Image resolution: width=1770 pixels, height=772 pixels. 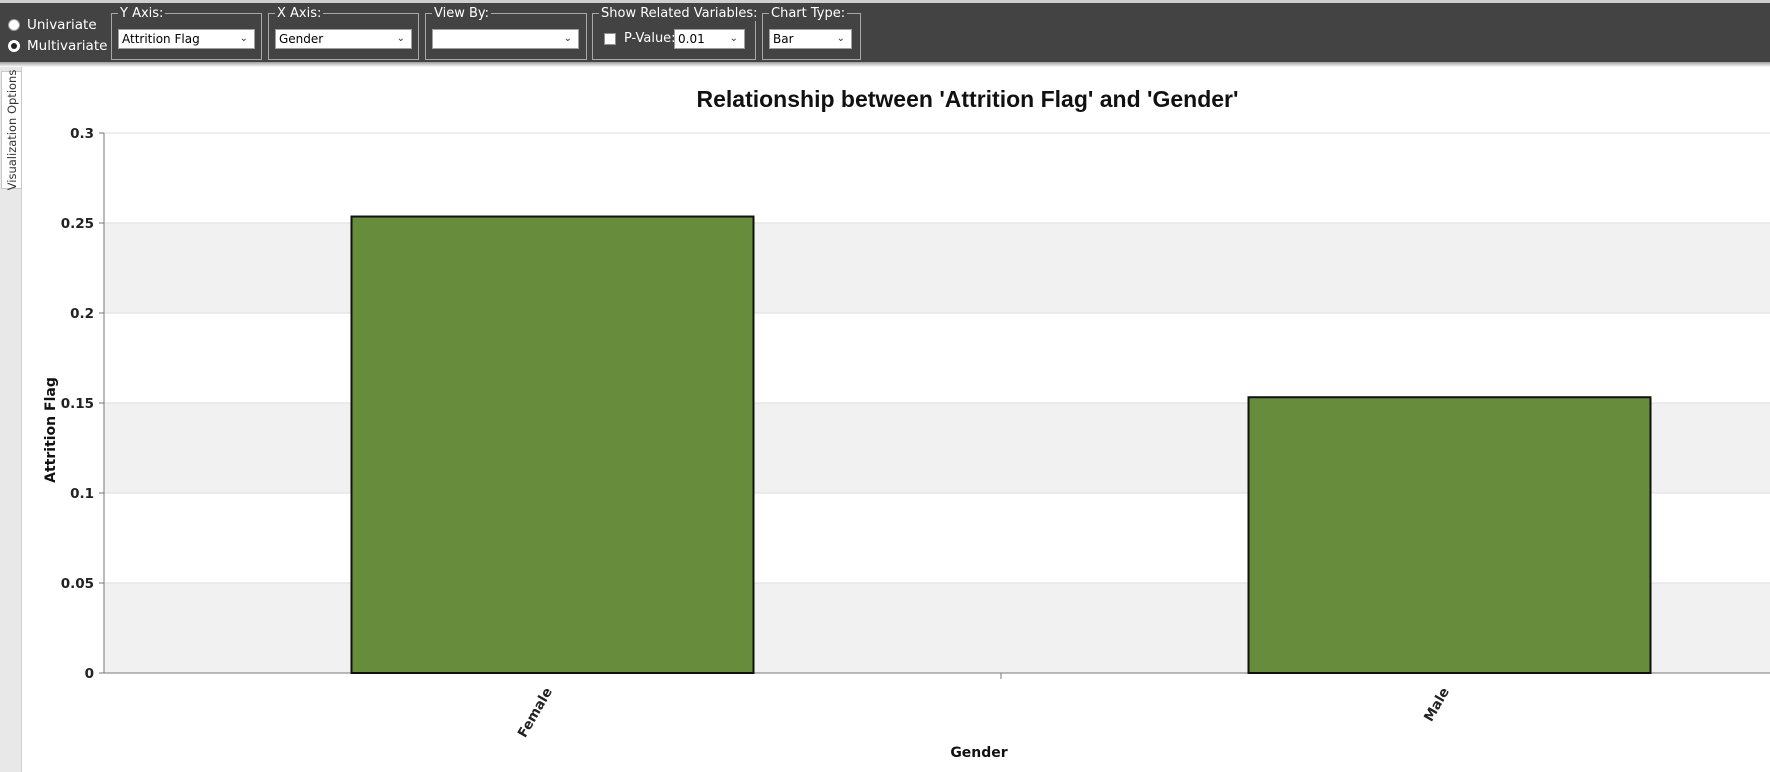 I want to click on univariate-label: Univariate, so click(x=62, y=25).